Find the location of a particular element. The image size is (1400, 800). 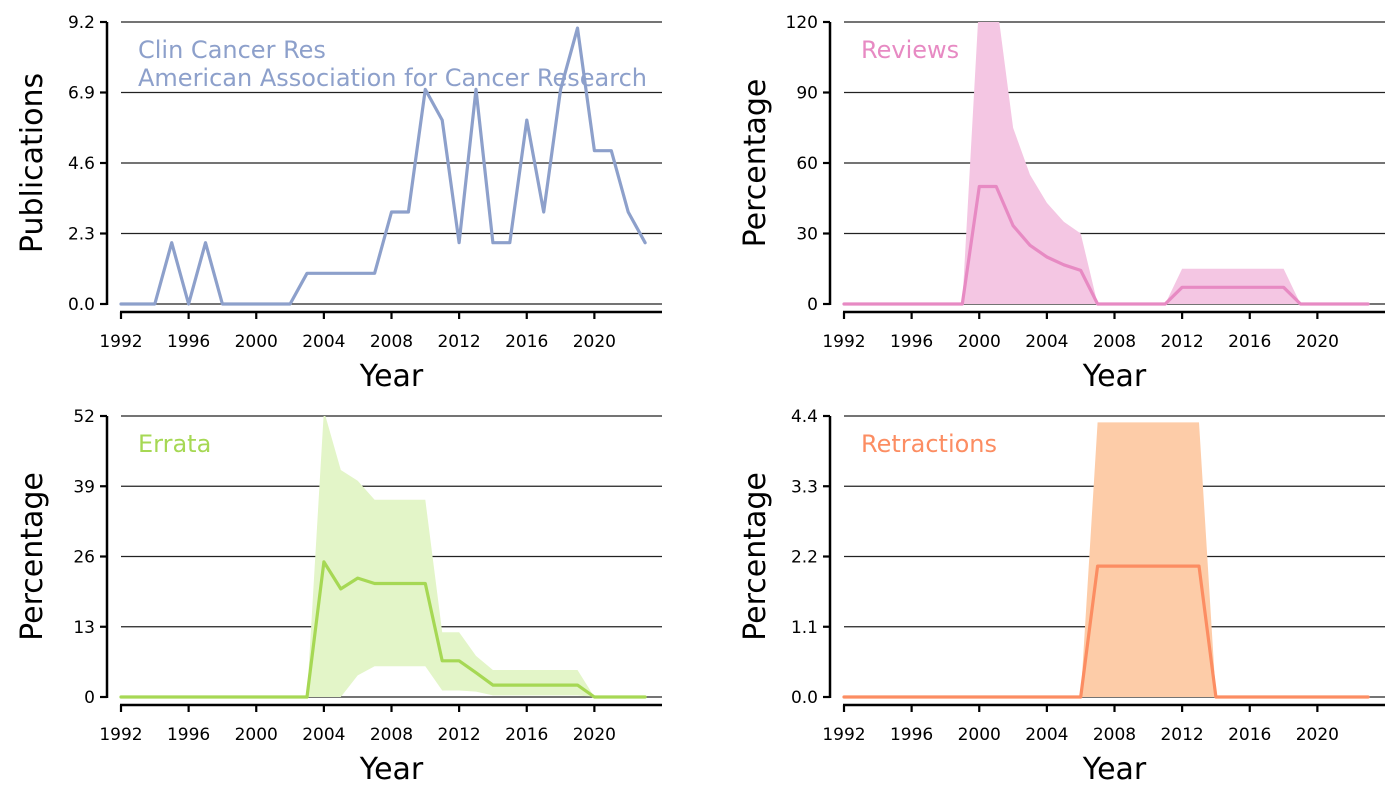

y-tick-label-reviews-4: 120 is located at coordinates (802, 23).